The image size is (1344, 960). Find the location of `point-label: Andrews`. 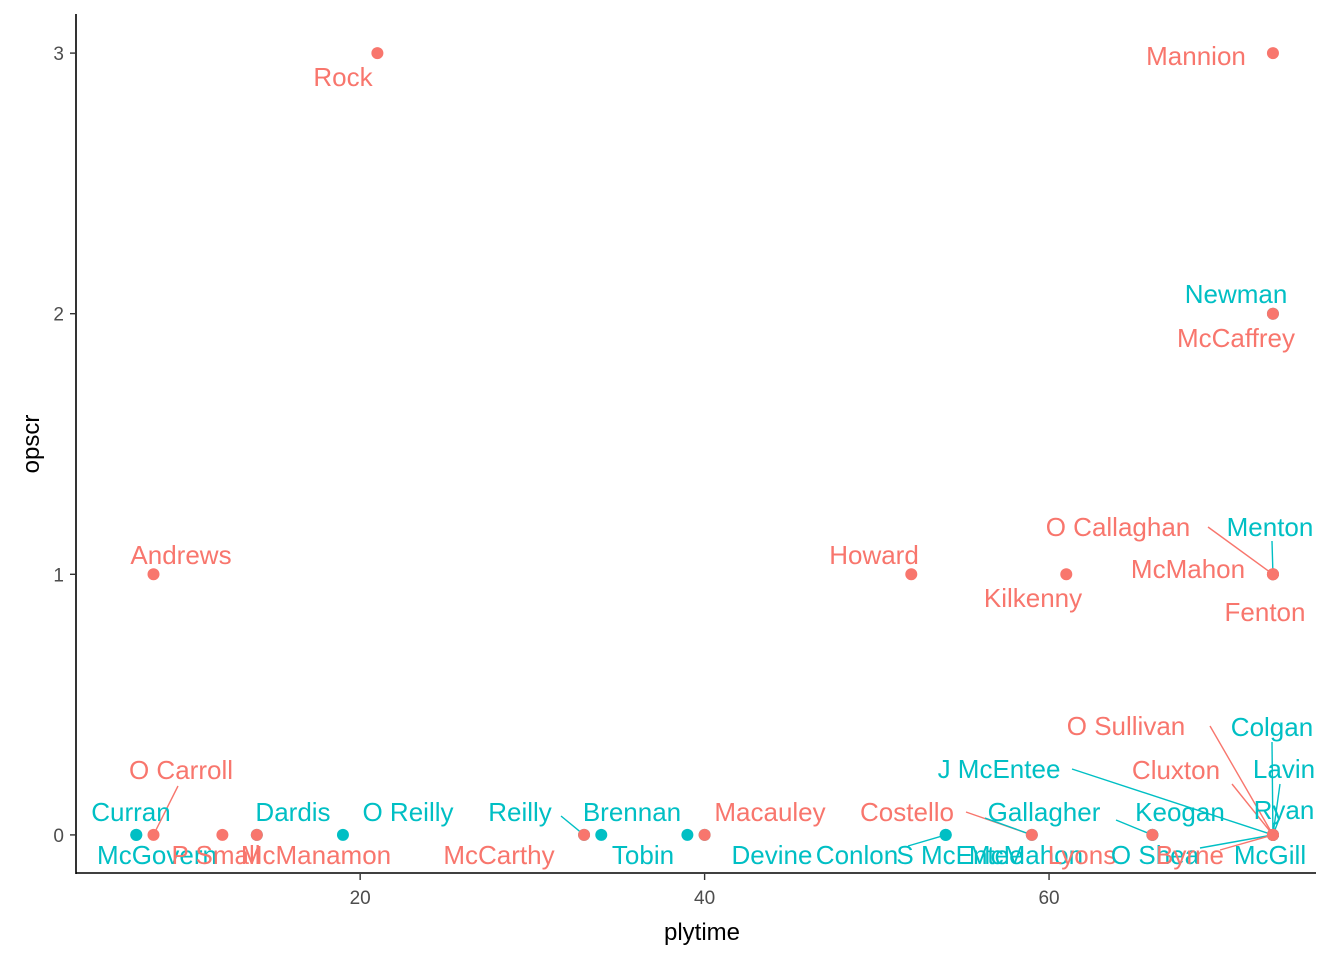

point-label: Andrews is located at coordinates (180, 555).